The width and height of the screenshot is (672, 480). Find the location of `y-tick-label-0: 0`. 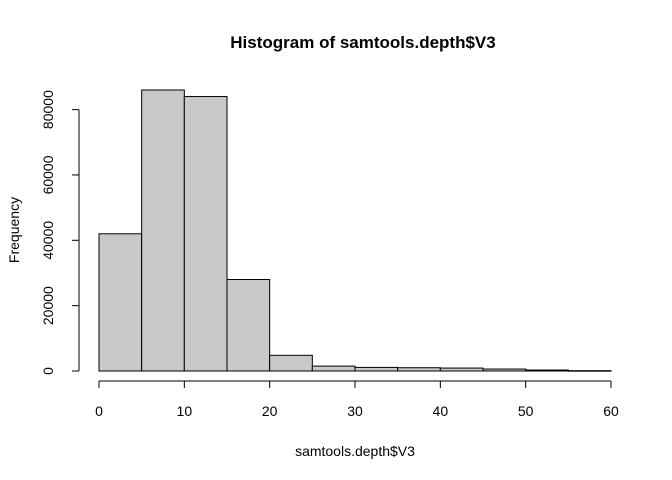

y-tick-label-0: 0 is located at coordinates (48, 371).